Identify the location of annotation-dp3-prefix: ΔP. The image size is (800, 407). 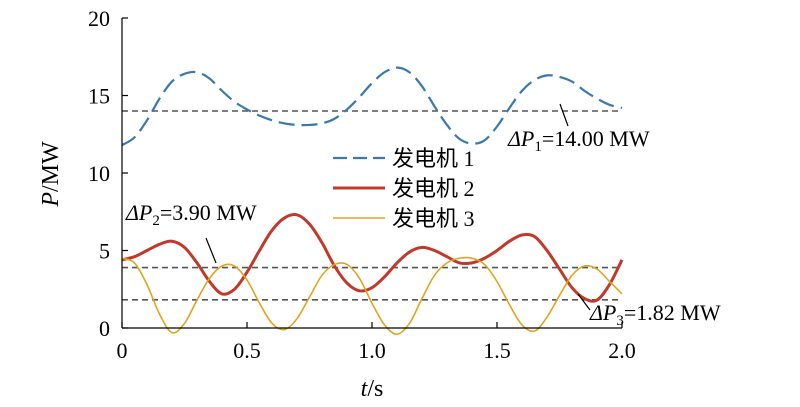
(602, 312).